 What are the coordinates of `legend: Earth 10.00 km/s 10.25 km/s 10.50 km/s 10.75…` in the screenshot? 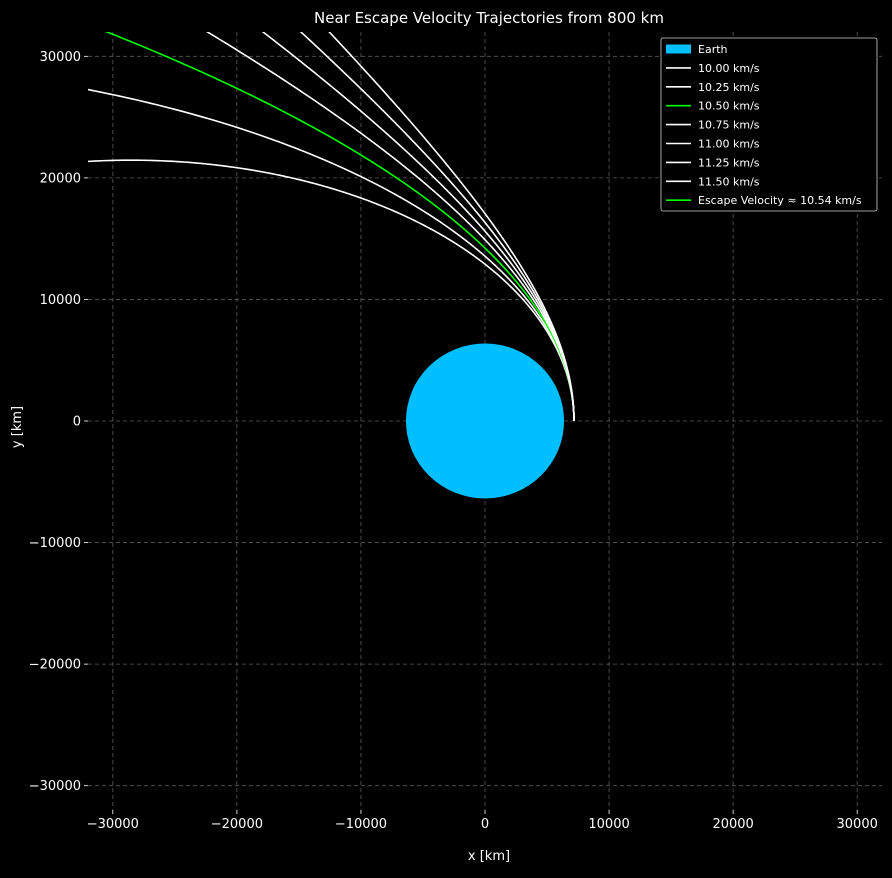 It's located at (769, 124).